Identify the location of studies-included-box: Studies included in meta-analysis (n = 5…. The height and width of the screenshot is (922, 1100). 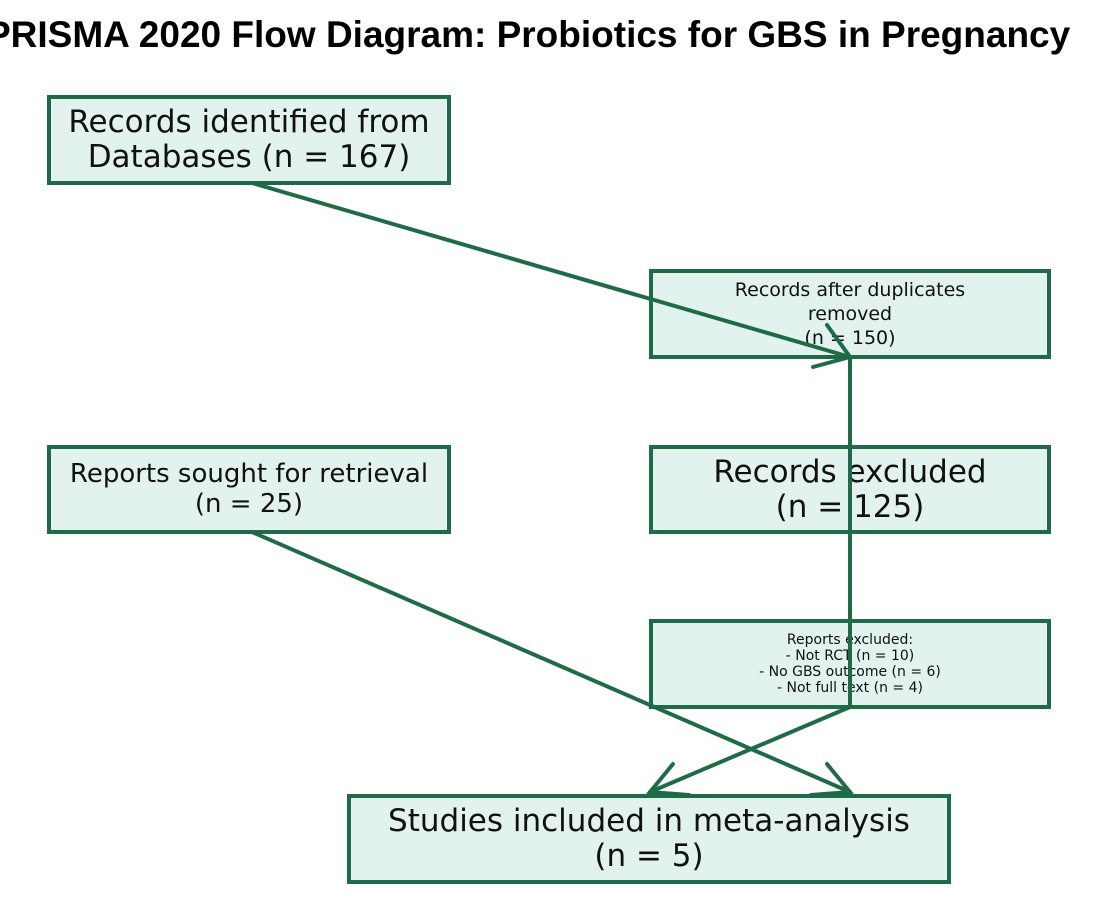
(649, 839).